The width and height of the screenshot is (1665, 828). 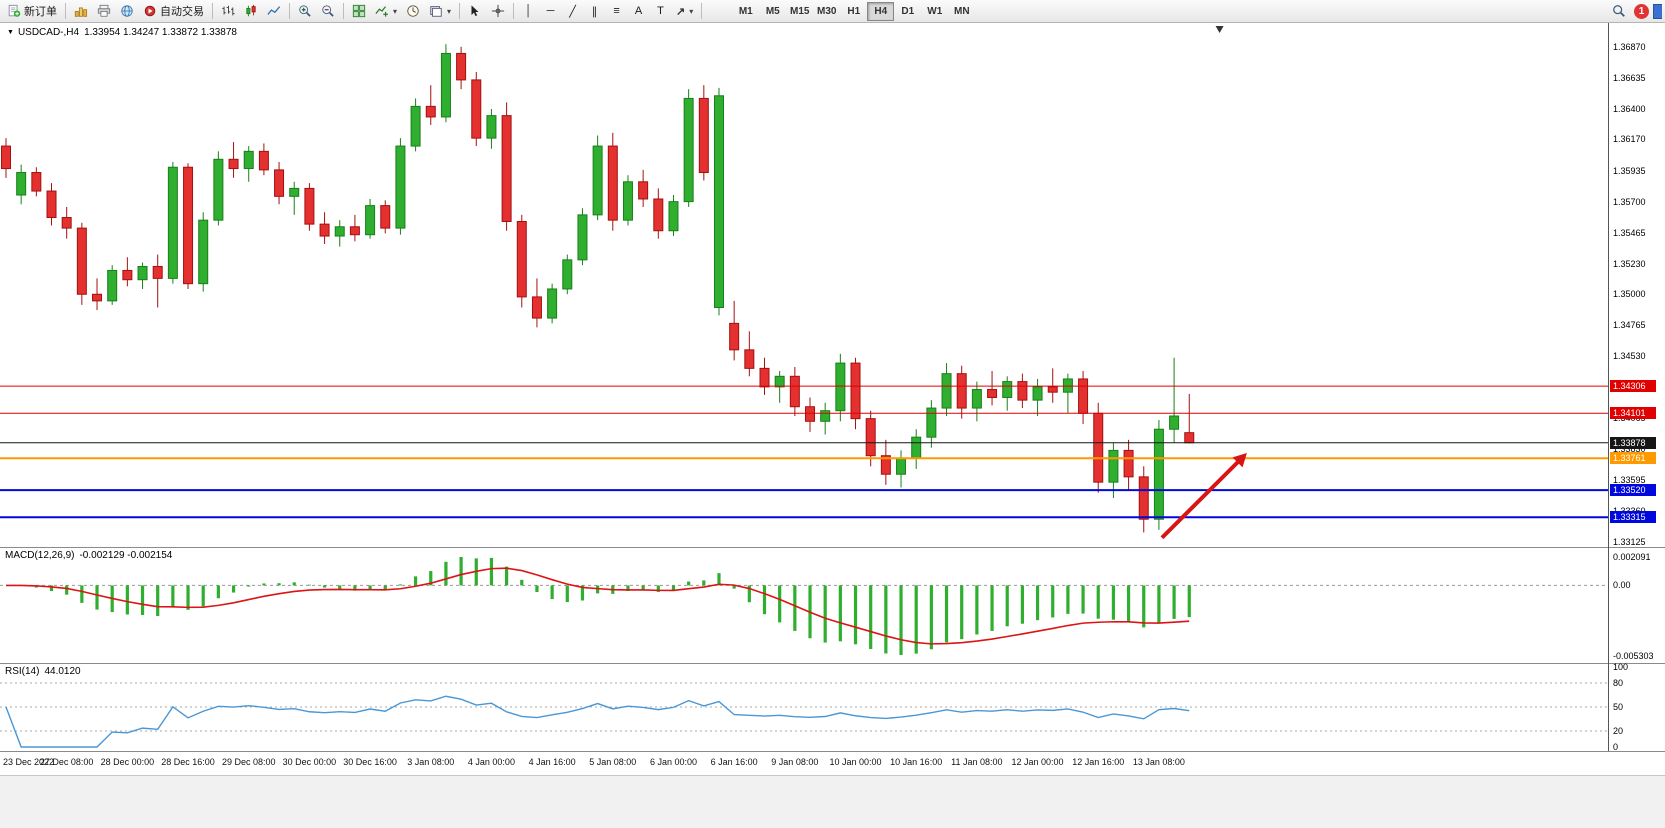 What do you see at coordinates (638, 11) in the screenshot?
I see `text-button: A` at bounding box center [638, 11].